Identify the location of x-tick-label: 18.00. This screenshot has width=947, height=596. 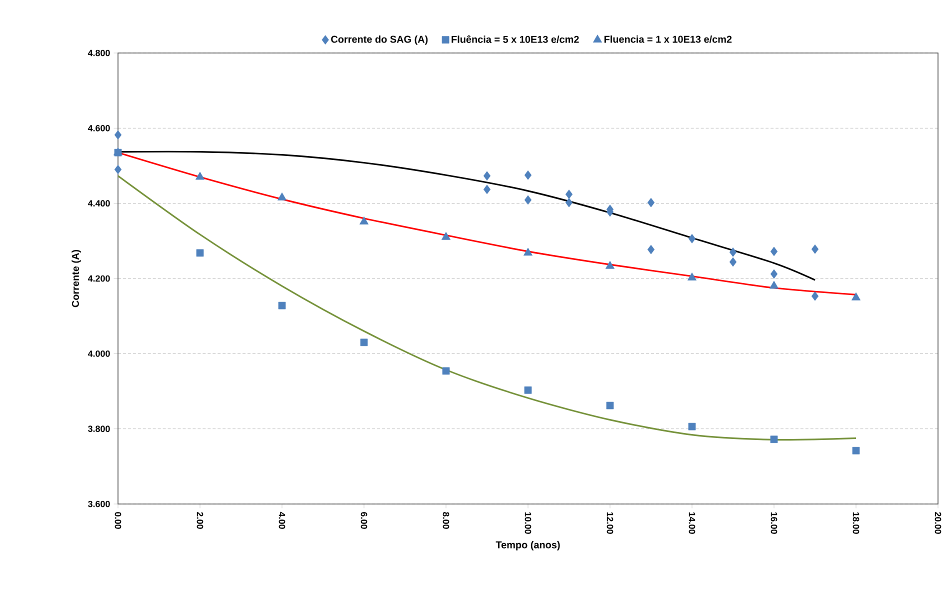
(856, 523).